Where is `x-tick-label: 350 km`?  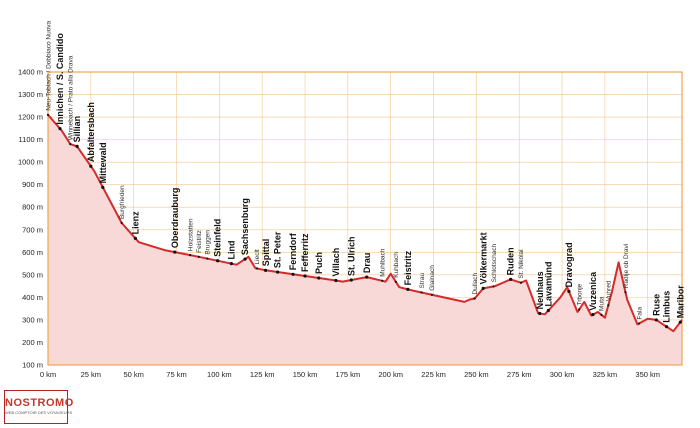
x-tick-label: 350 km is located at coordinates (647, 374).